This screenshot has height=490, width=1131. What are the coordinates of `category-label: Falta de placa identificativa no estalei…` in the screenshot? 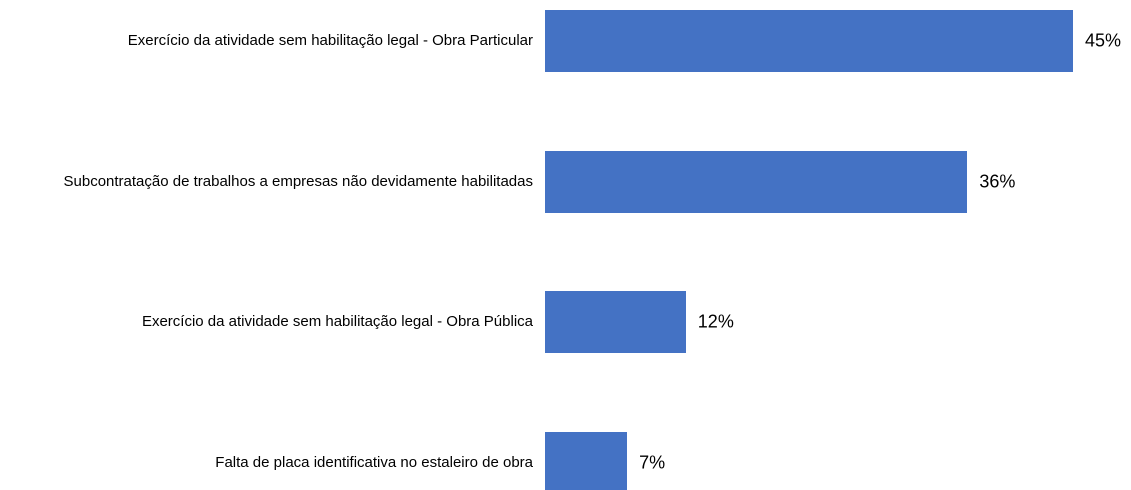 It's located at (374, 462).